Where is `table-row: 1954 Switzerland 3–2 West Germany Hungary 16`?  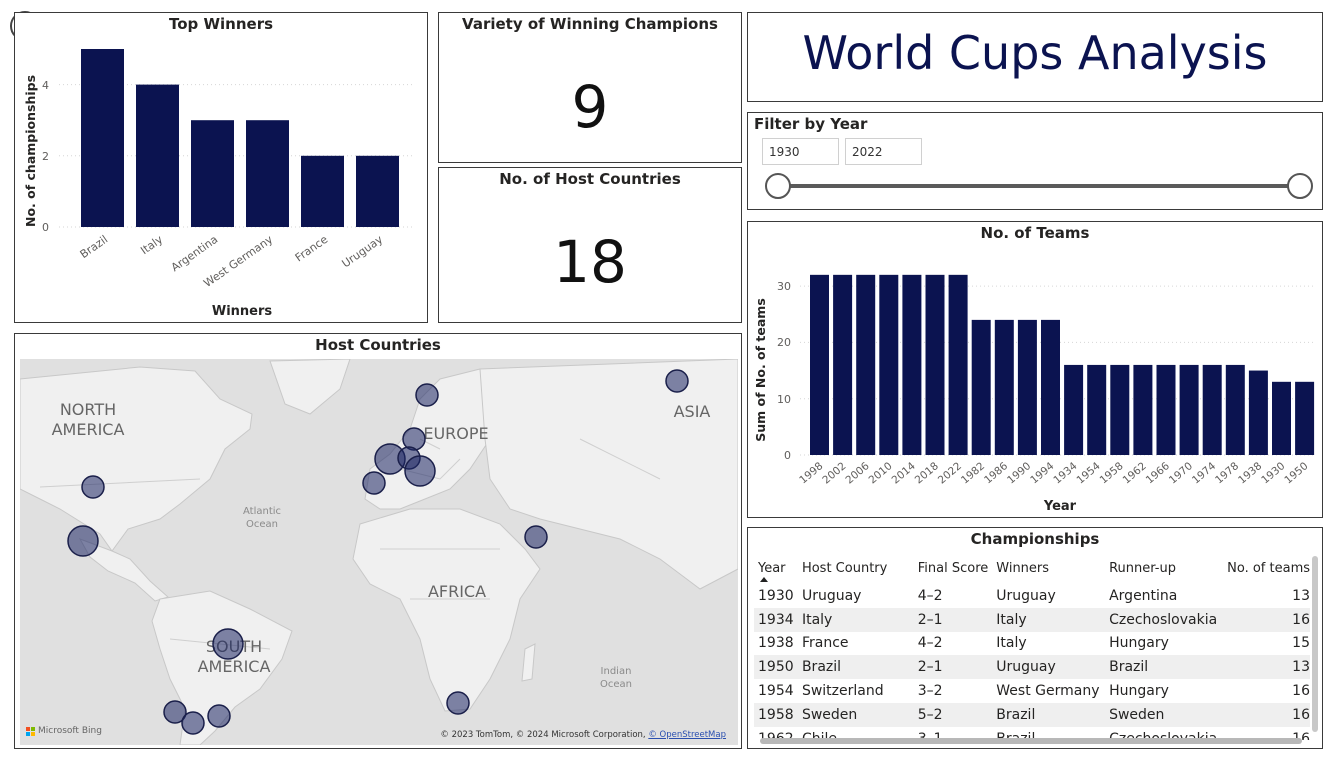 table-row: 1954 Switzerland 3–2 West Germany Hungary 16 is located at coordinates (1032, 691).